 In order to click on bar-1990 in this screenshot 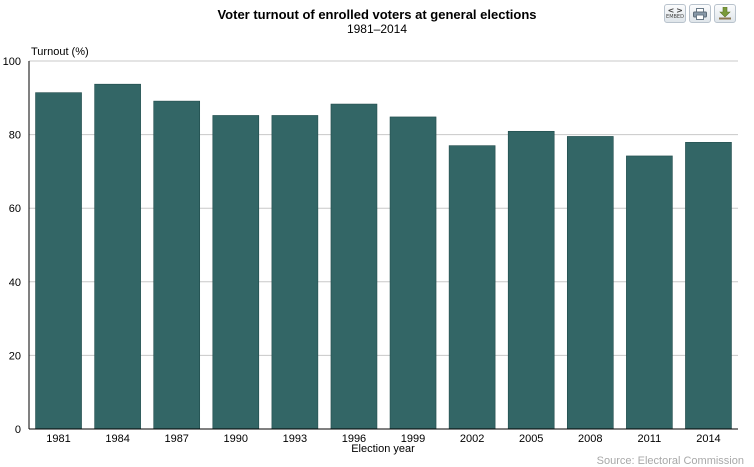, I will do `click(236, 272)`.